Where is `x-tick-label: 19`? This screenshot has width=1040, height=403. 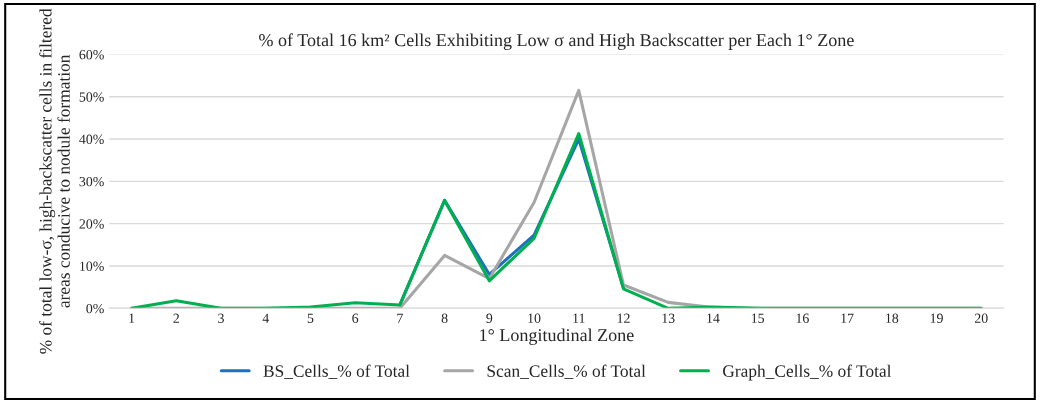 x-tick-label: 19 is located at coordinates (936, 318).